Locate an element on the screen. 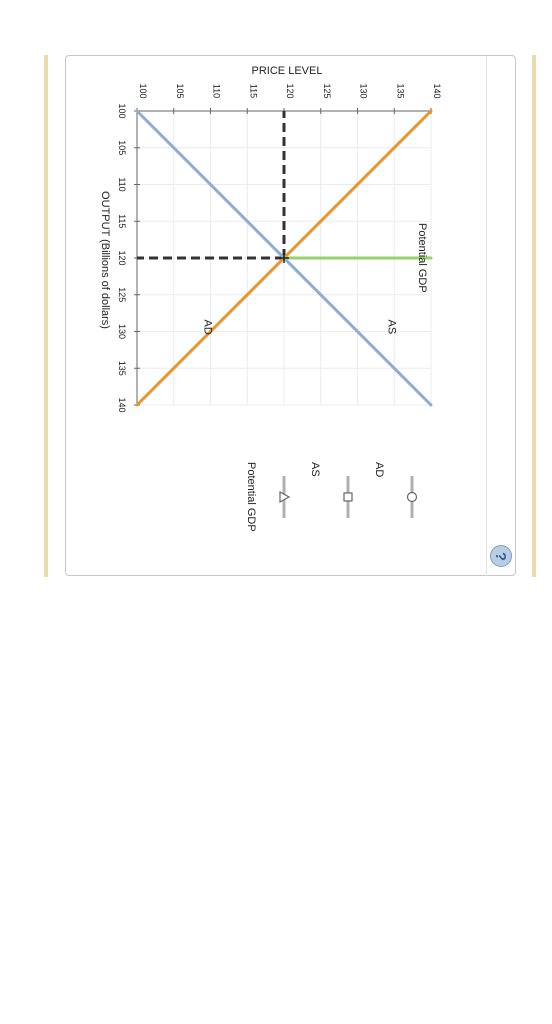  output-tick-label-120: 120 is located at coordinates (122, 257).